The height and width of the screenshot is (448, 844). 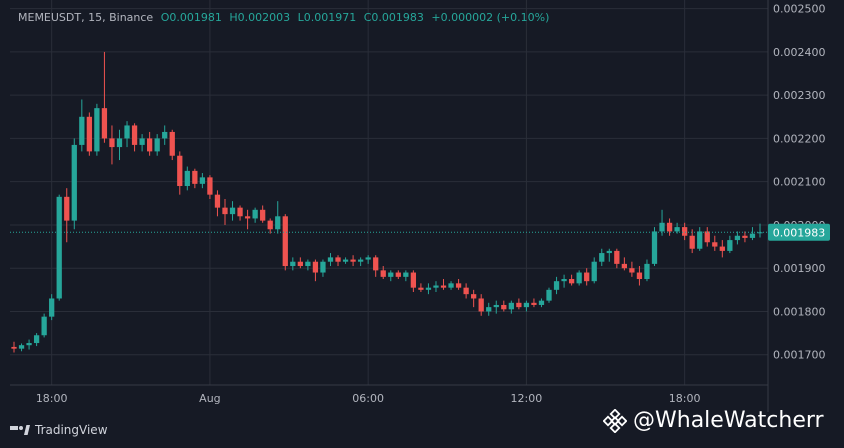 I want to click on low-value: L0.001971, so click(x=327, y=17).